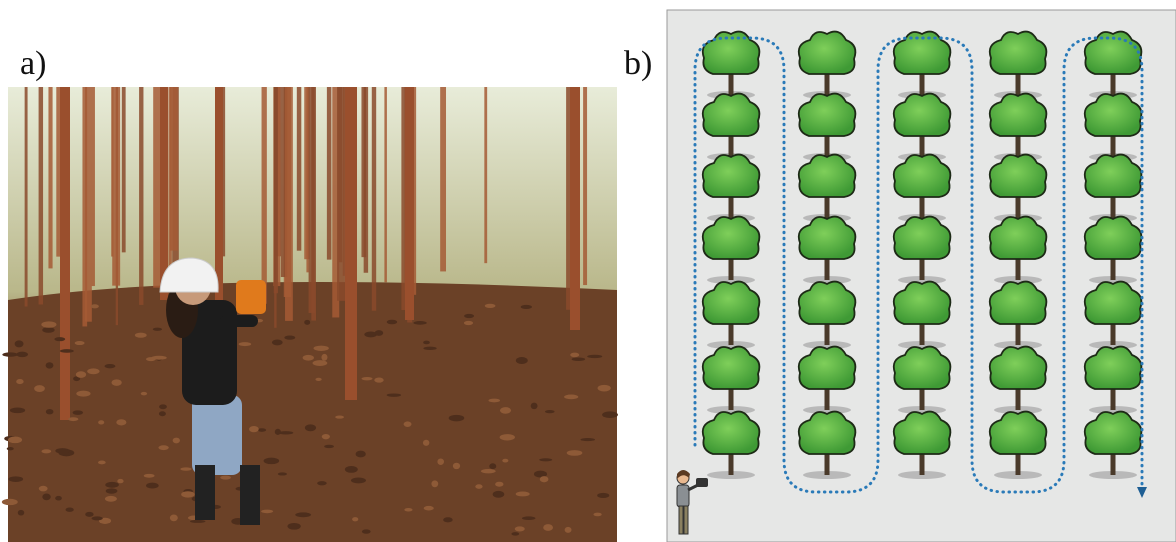 The height and width of the screenshot is (542, 1176). What do you see at coordinates (638, 63) in the screenshot?
I see `panel-label: b)` at bounding box center [638, 63].